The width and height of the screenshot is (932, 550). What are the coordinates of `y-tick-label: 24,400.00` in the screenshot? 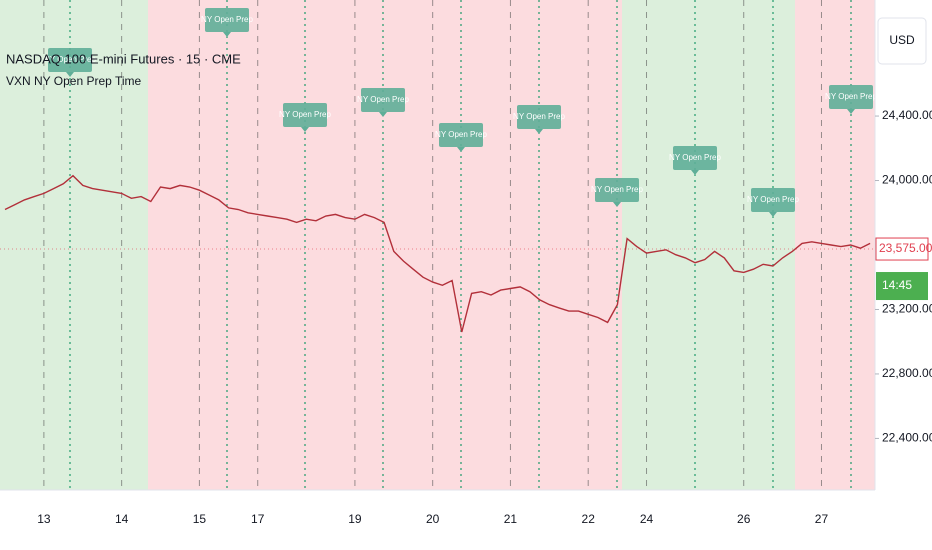 It's located at (907, 115).